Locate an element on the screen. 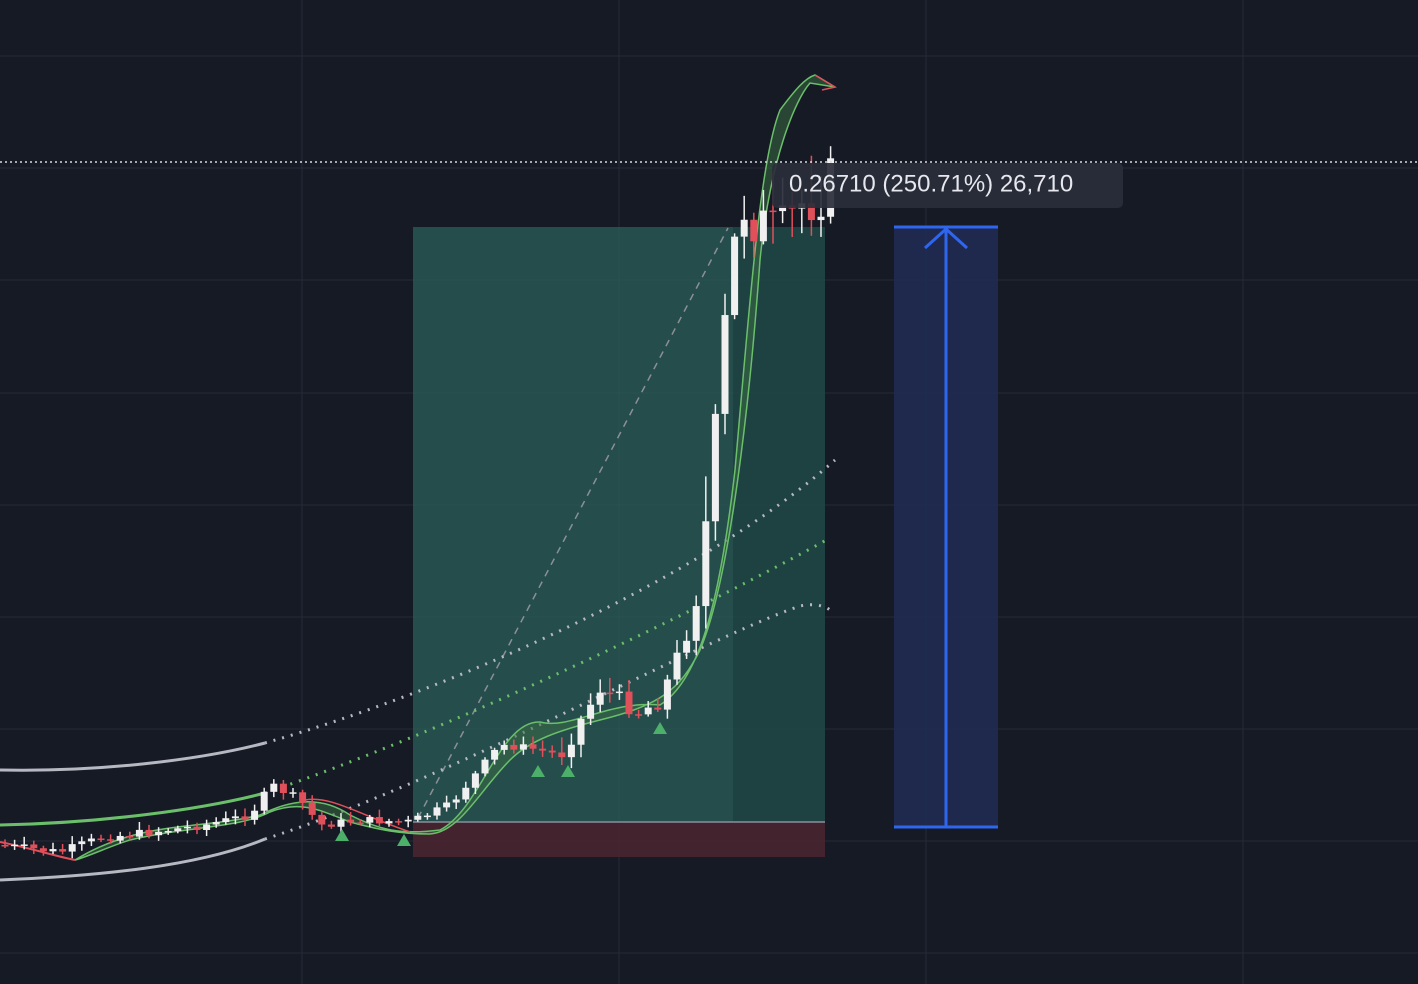 The image size is (1418, 984). lower-band is located at coordinates (133, 859).